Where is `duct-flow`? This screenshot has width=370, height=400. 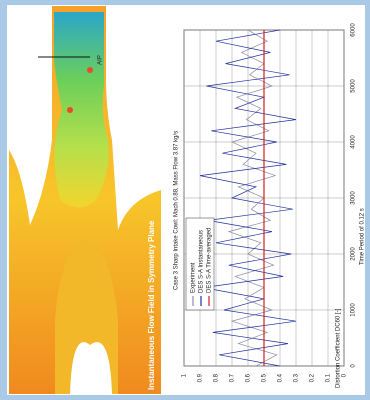 duct-flow is located at coordinates (81, 110).